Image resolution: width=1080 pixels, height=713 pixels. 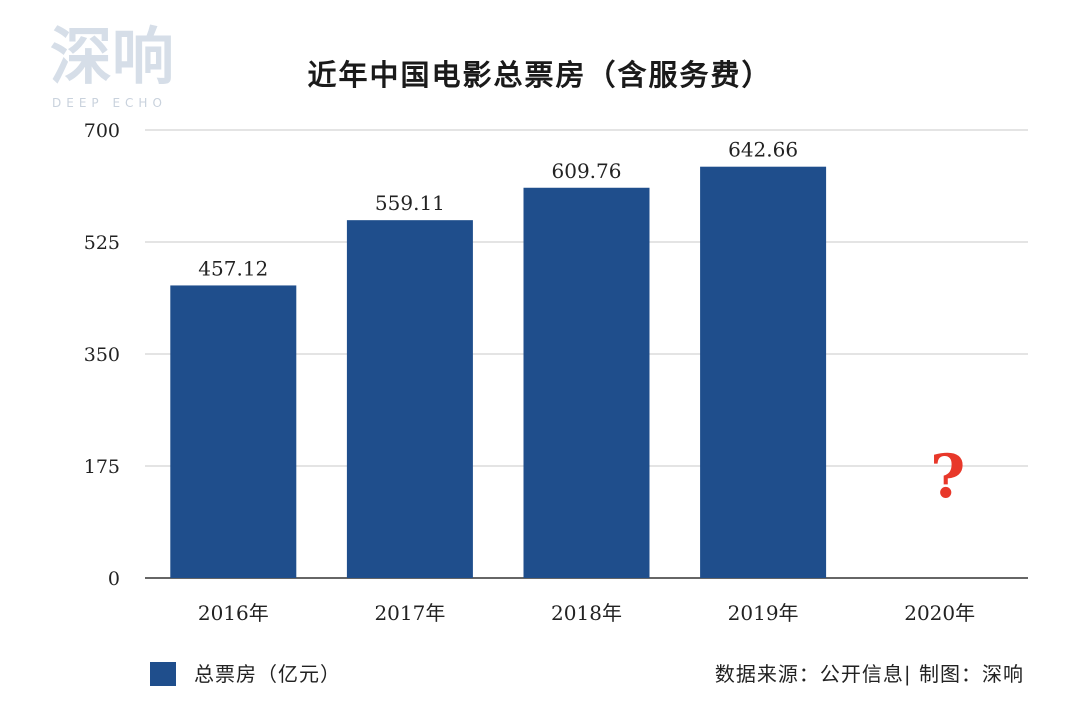 What do you see at coordinates (112, 56) in the screenshot?
I see `logo-chinese-text: 深响` at bounding box center [112, 56].